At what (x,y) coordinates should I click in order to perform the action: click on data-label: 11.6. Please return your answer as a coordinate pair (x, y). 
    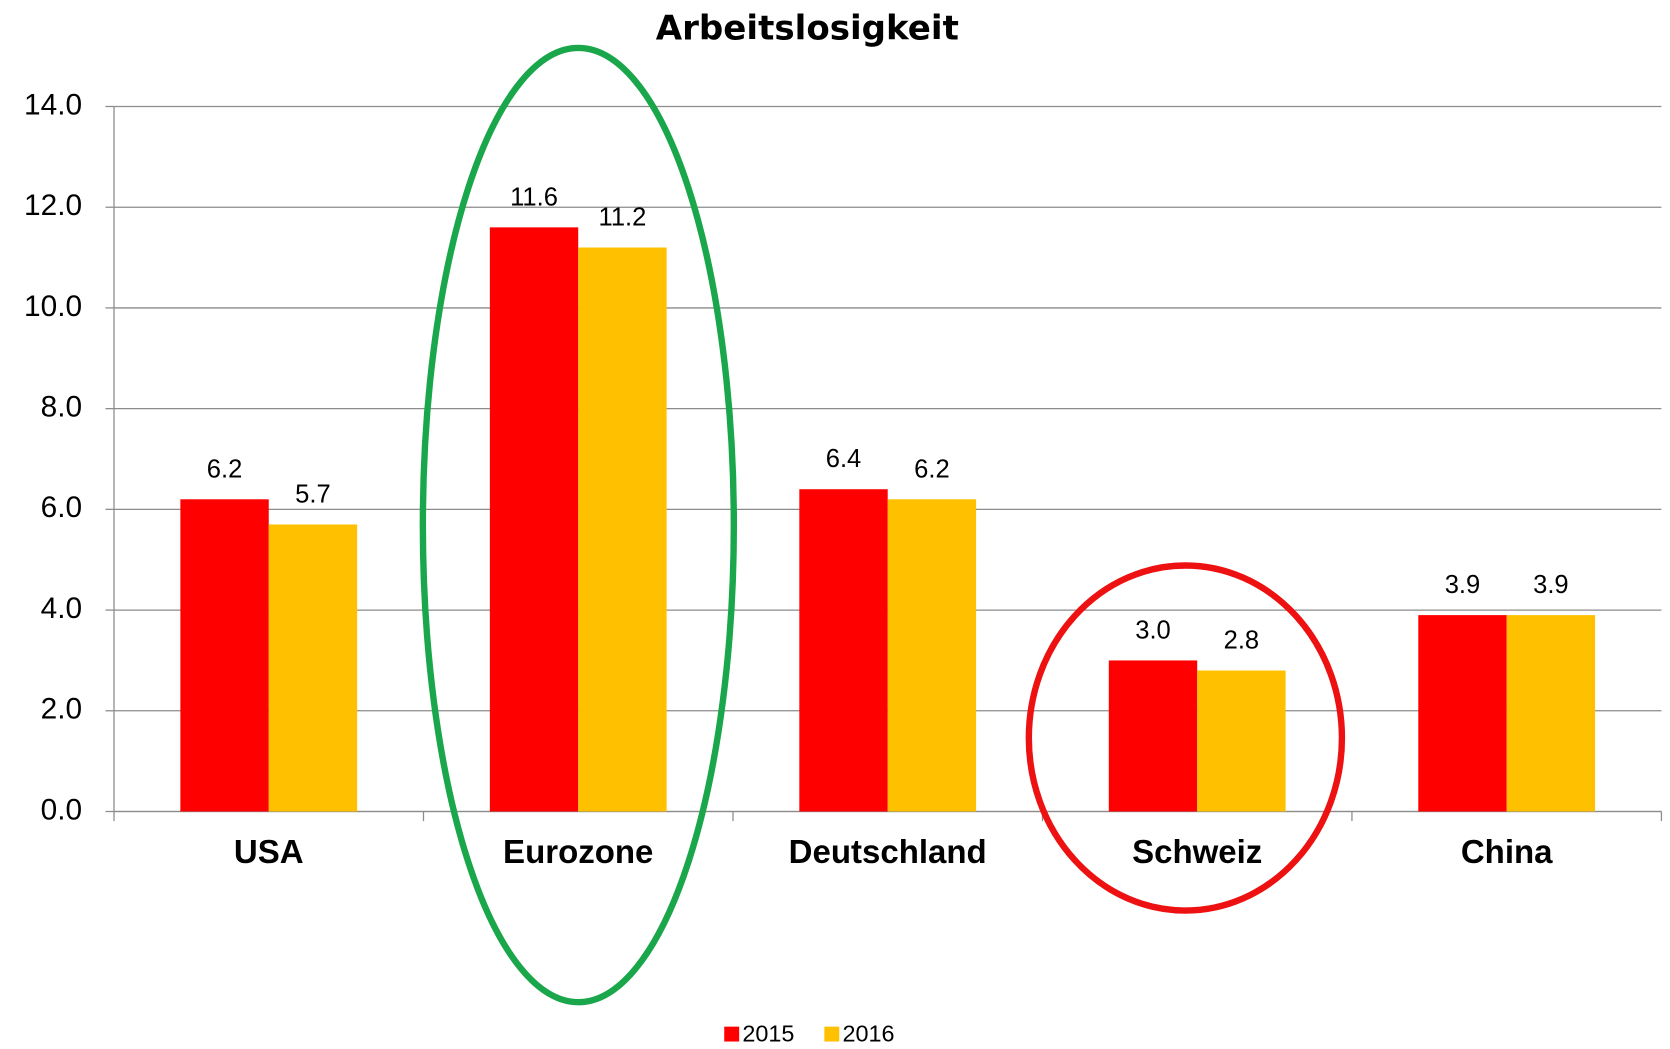
    Looking at the image, I should click on (534, 197).